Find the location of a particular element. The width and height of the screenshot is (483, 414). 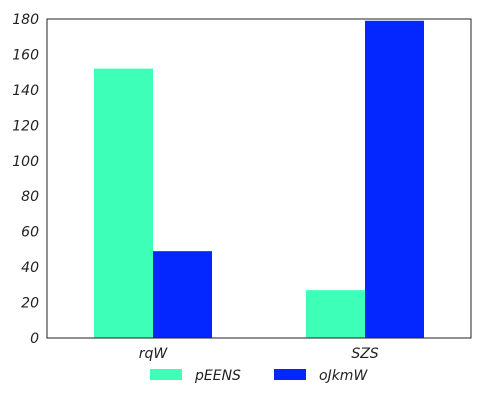

y-tick-label: 20 is located at coordinates (30, 304).